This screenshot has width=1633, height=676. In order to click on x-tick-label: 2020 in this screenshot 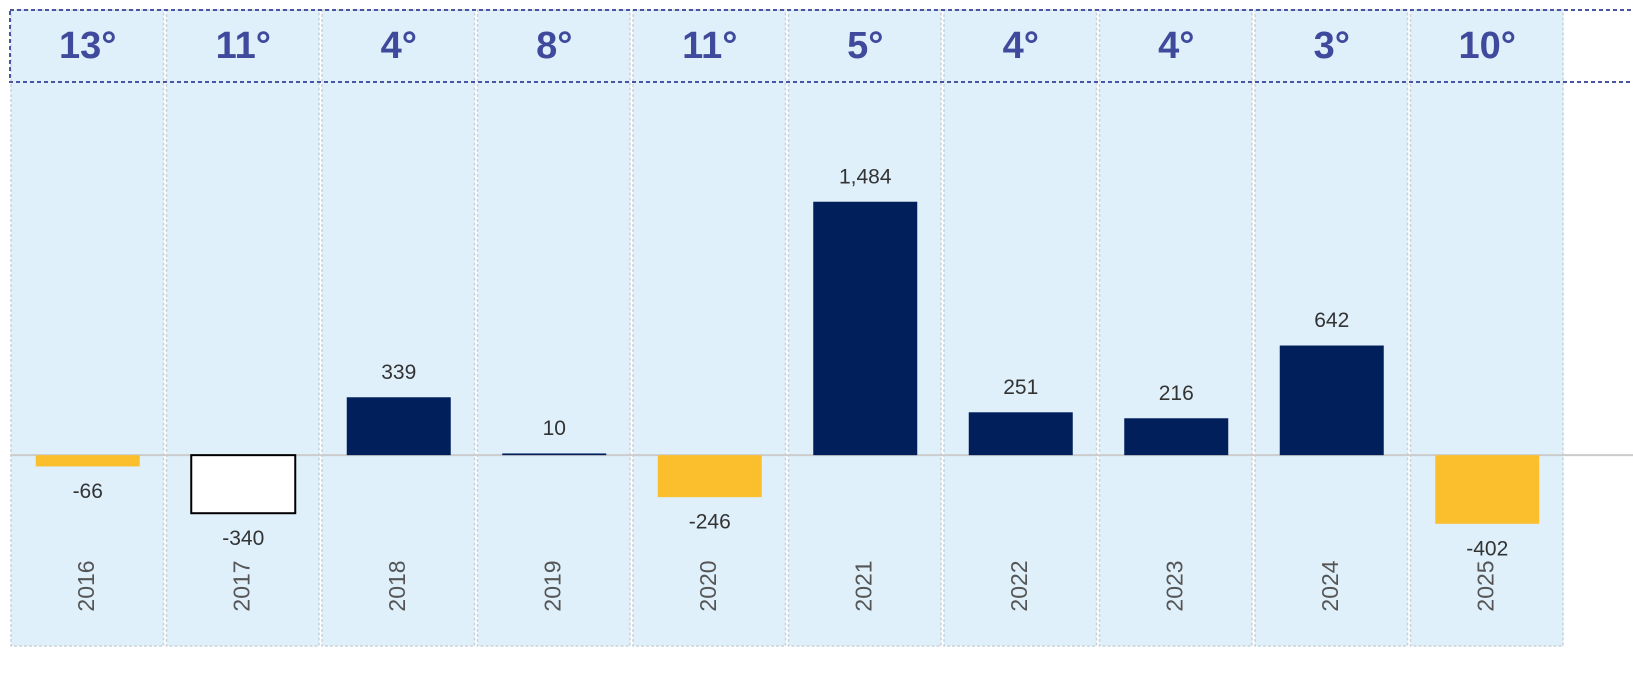, I will do `click(708, 585)`.